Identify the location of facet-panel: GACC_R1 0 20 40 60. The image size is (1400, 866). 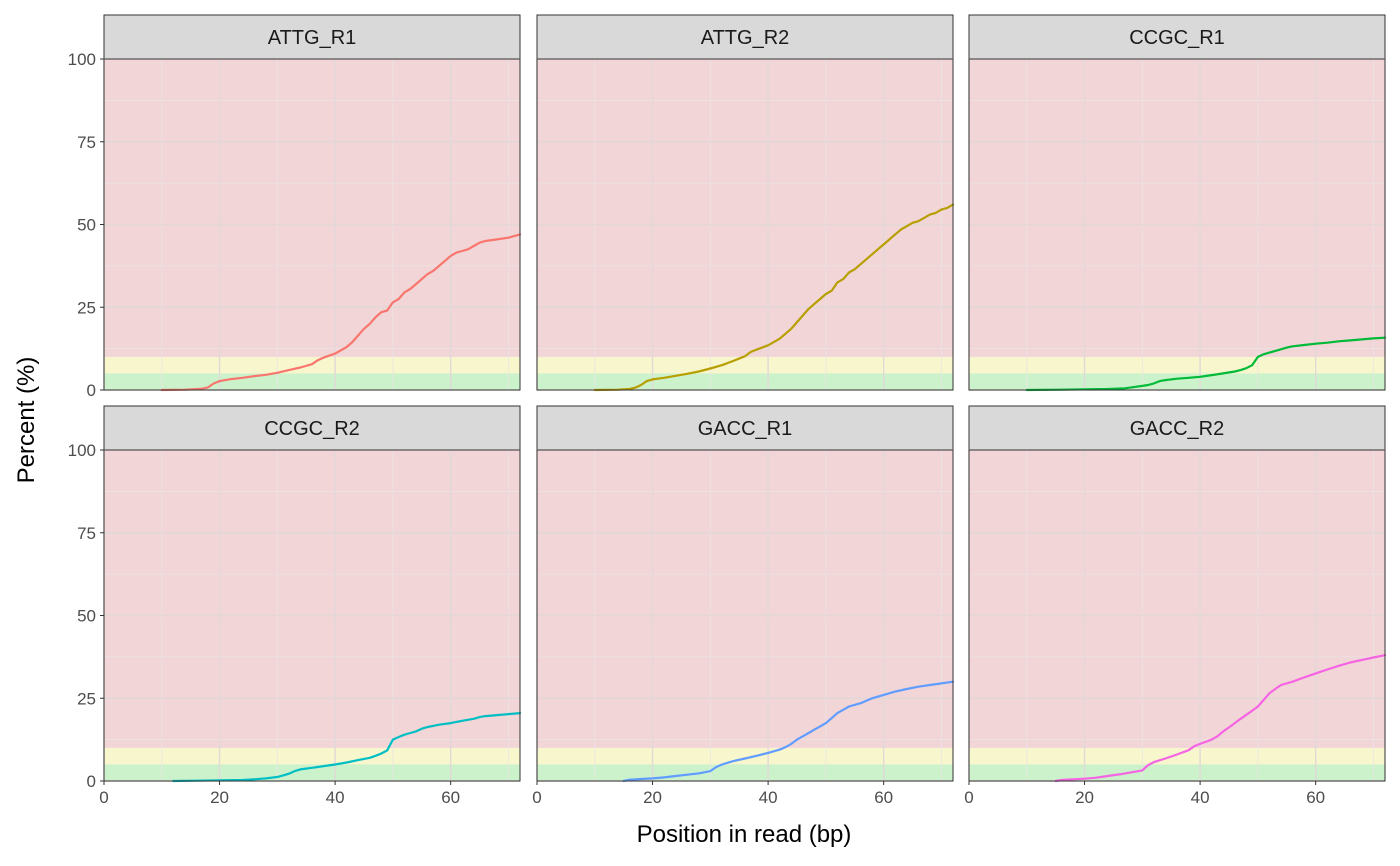
(743, 606).